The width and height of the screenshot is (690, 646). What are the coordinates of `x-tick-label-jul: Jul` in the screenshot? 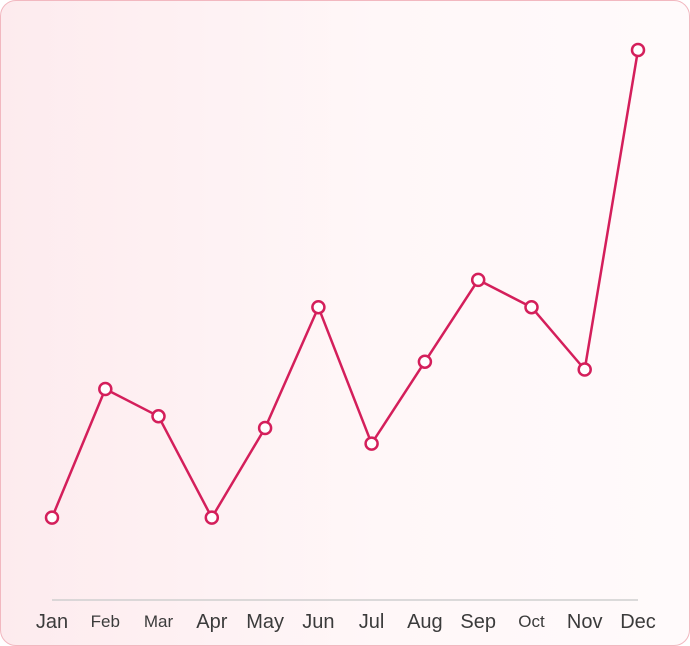 It's located at (372, 622).